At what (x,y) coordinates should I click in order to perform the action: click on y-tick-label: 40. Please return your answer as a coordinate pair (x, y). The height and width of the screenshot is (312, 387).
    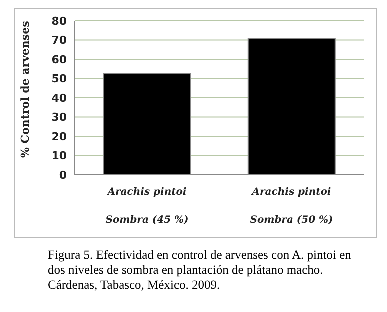
    Looking at the image, I should click on (60, 98).